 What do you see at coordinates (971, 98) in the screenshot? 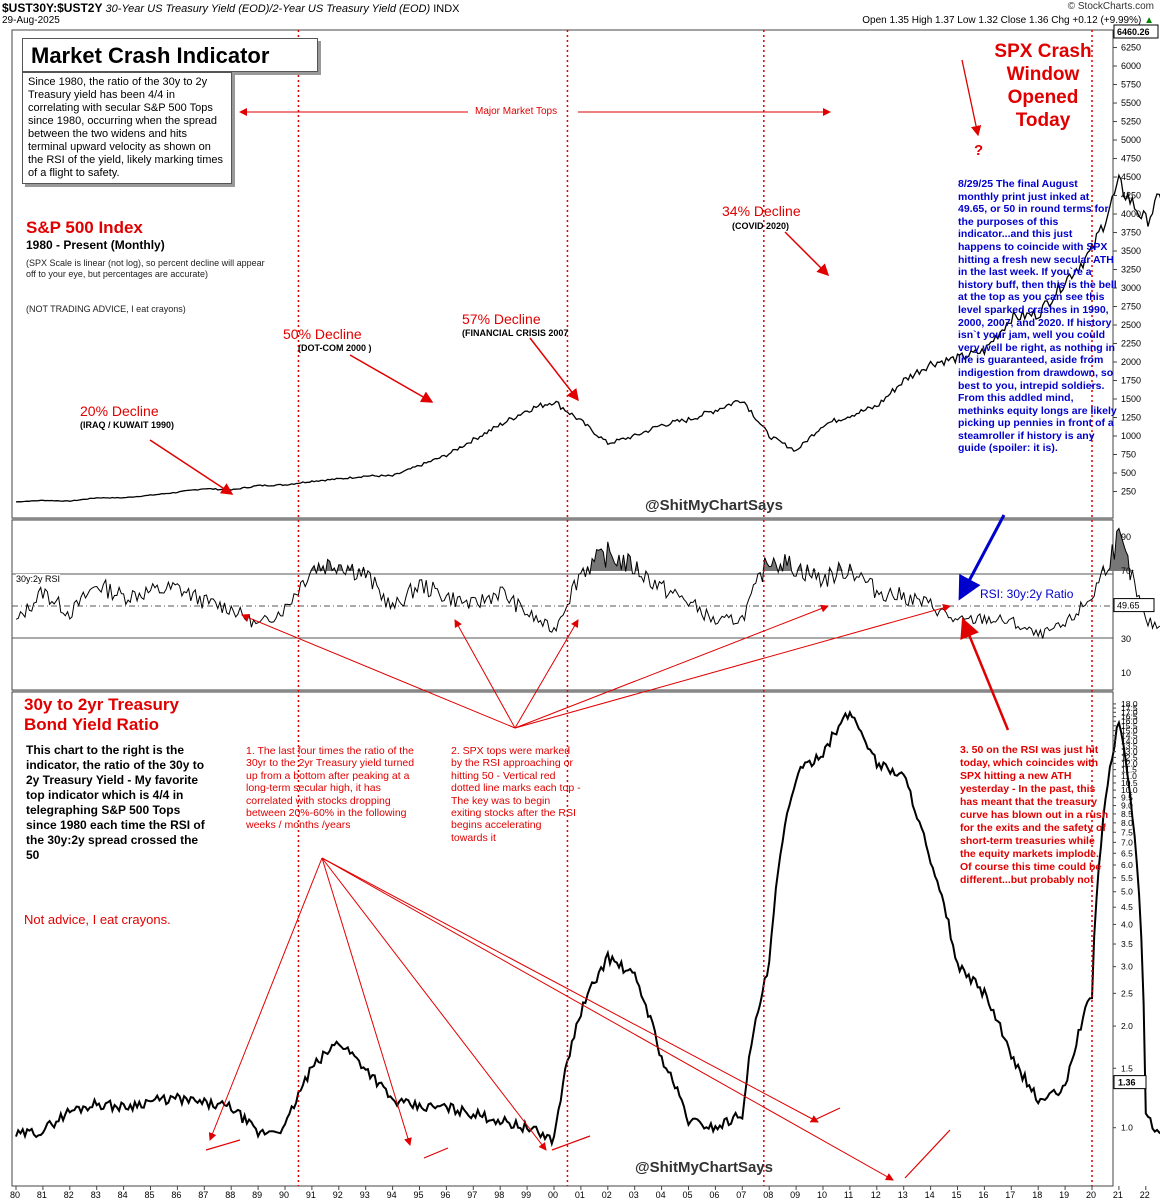
I see `crash-window-arrow` at bounding box center [971, 98].